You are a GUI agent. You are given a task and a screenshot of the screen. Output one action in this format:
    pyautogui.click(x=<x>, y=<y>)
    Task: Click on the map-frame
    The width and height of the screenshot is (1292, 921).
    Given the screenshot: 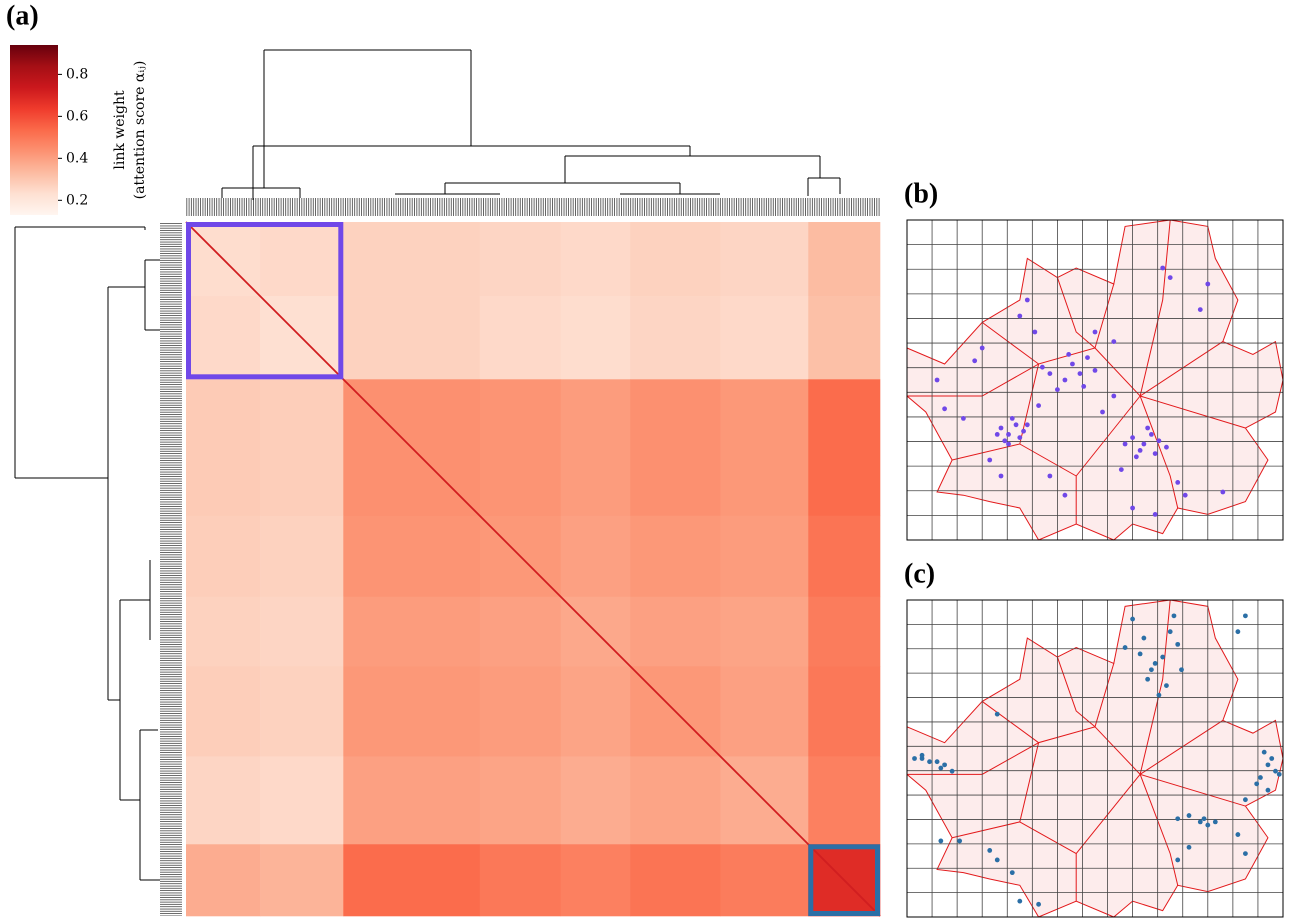 What is the action you would take?
    pyautogui.click(x=1095, y=758)
    